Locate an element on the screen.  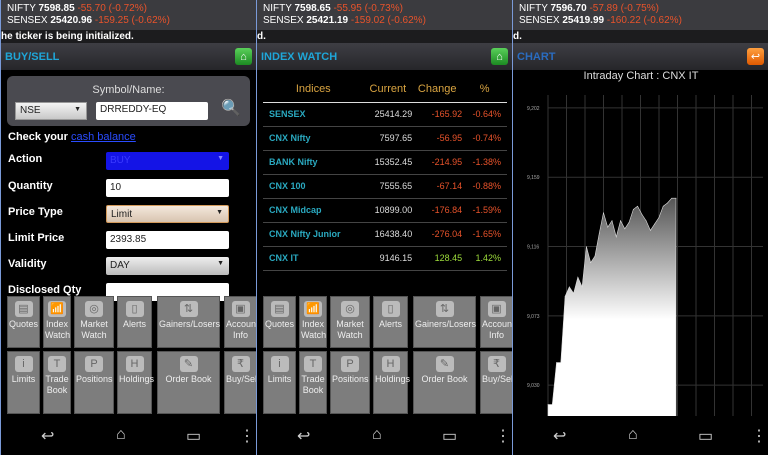
nav-bar: ↩ ⌂ ▭ ⋮ is located at coordinates (384, 435).